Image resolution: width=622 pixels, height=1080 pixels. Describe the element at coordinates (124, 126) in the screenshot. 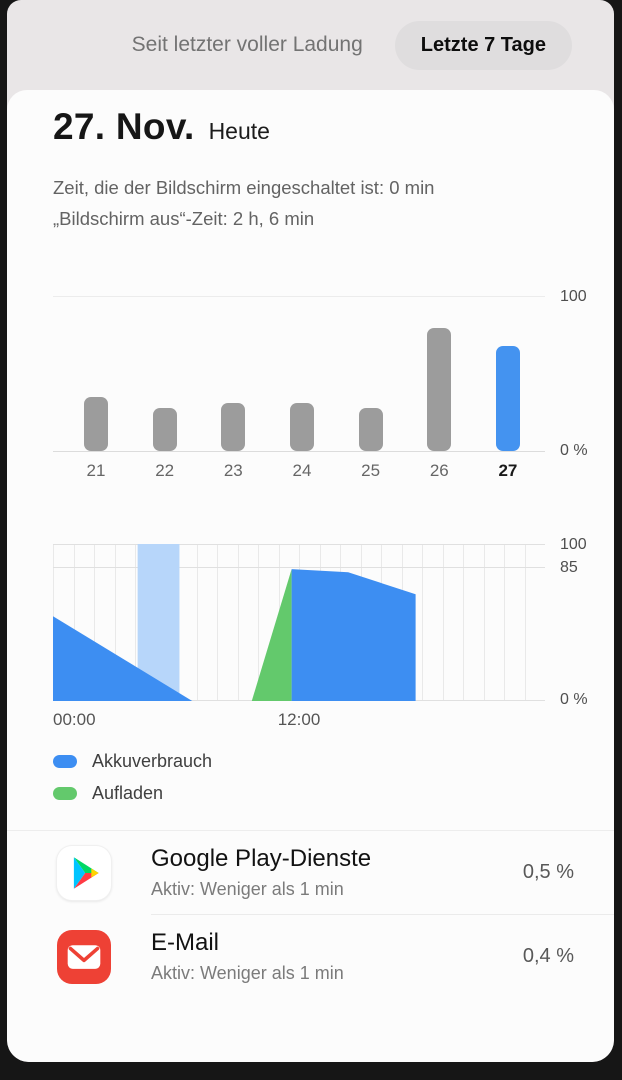

I see `selected-date: 27. Nov.` at that location.